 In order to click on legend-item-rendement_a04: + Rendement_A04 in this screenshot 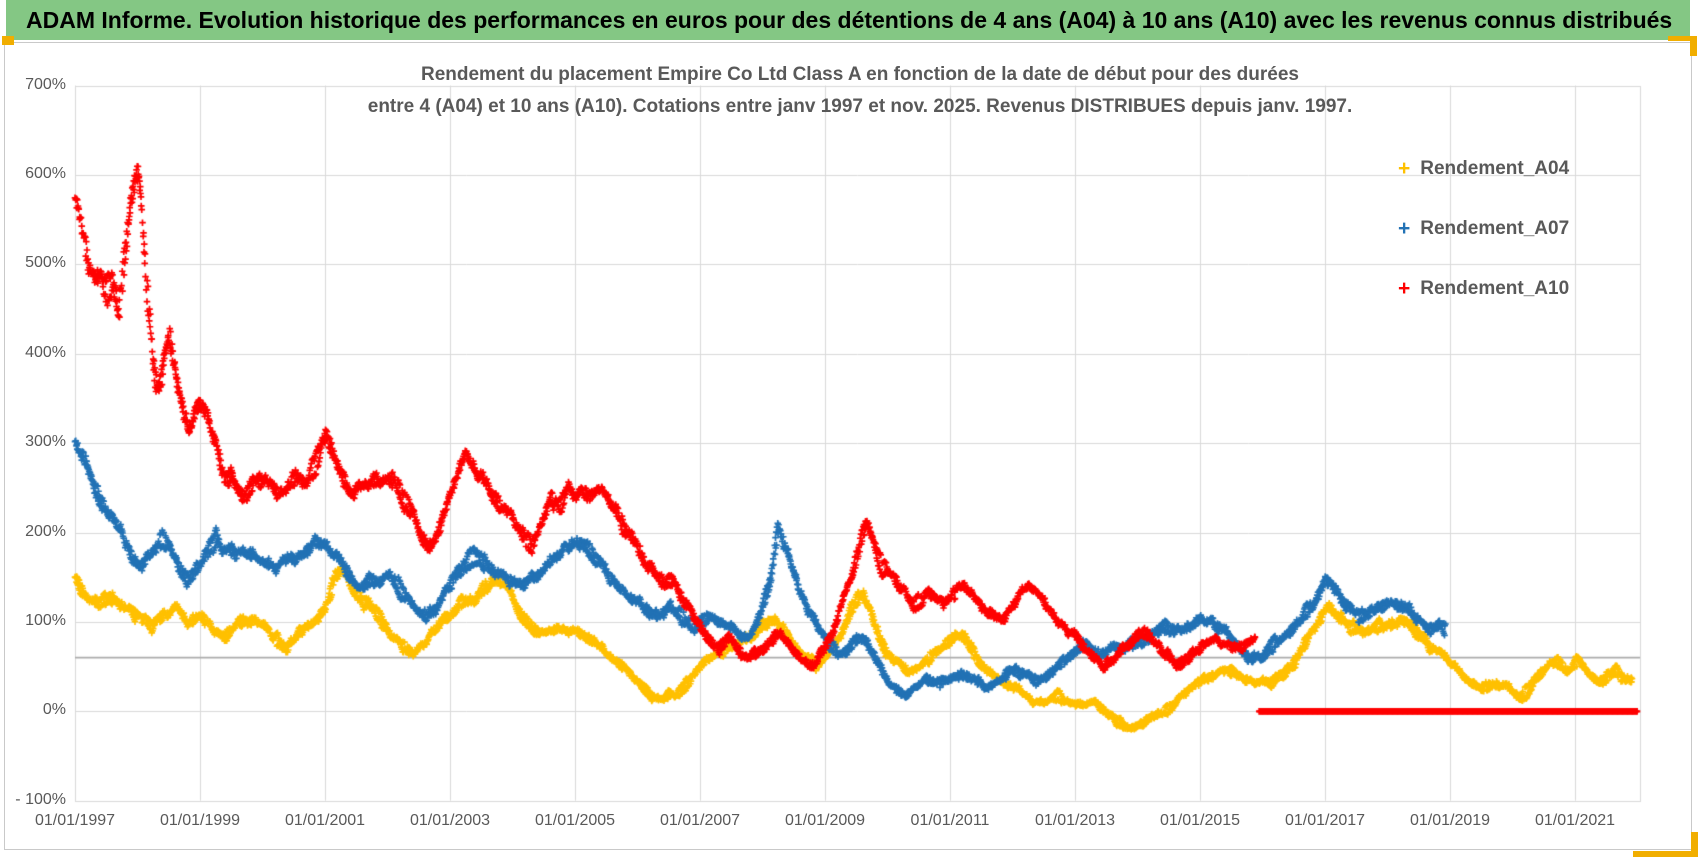, I will do `click(1483, 169)`.